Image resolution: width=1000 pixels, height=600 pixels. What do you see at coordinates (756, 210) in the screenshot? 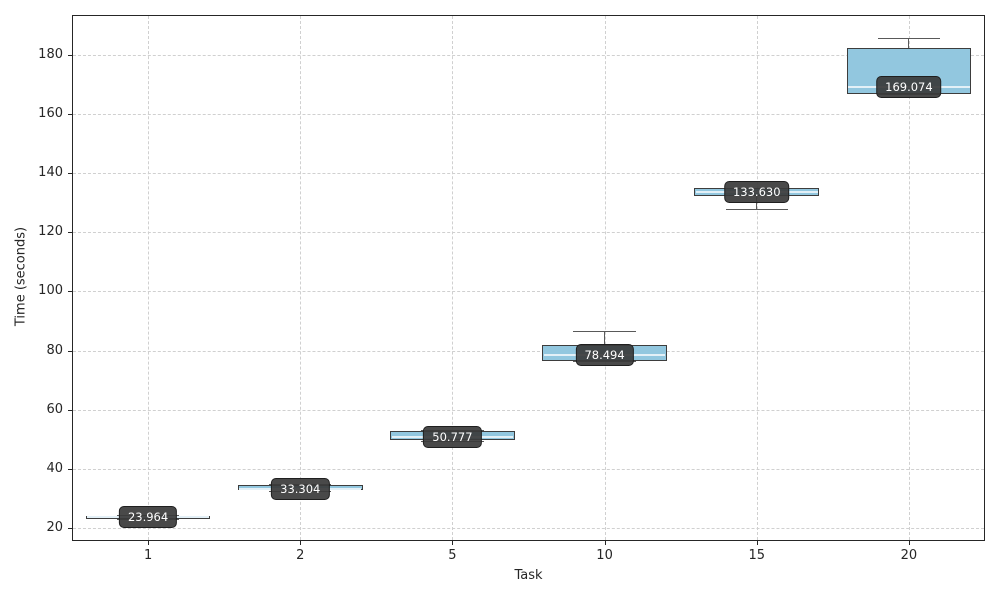
I see `lower-cap` at bounding box center [756, 210].